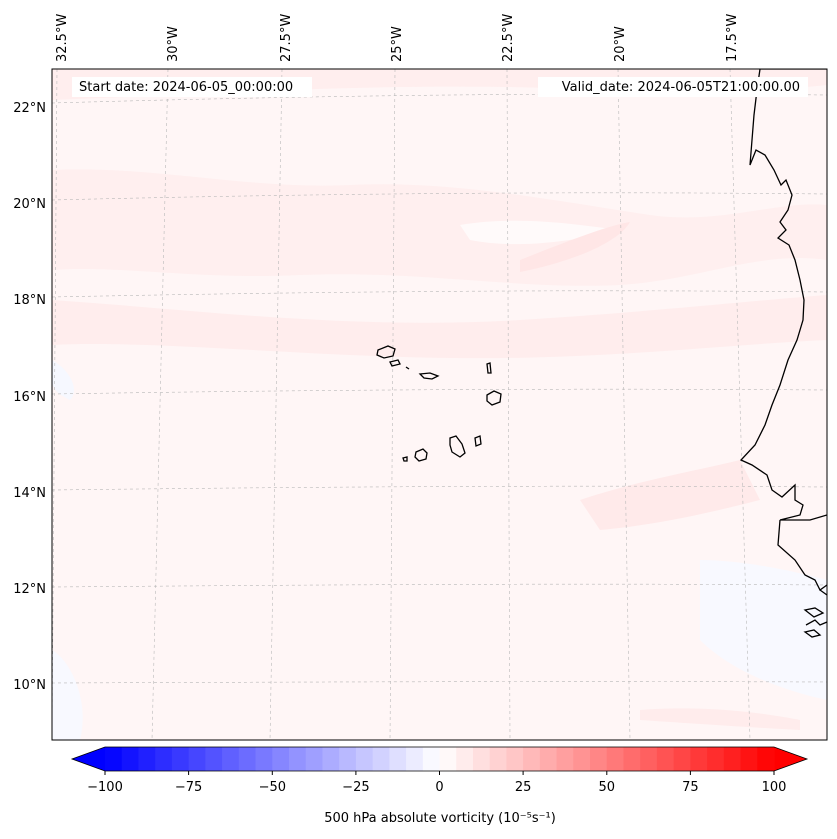 The width and height of the screenshot is (837, 839). I want to click on colorbar-max-extend, so click(790, 759).